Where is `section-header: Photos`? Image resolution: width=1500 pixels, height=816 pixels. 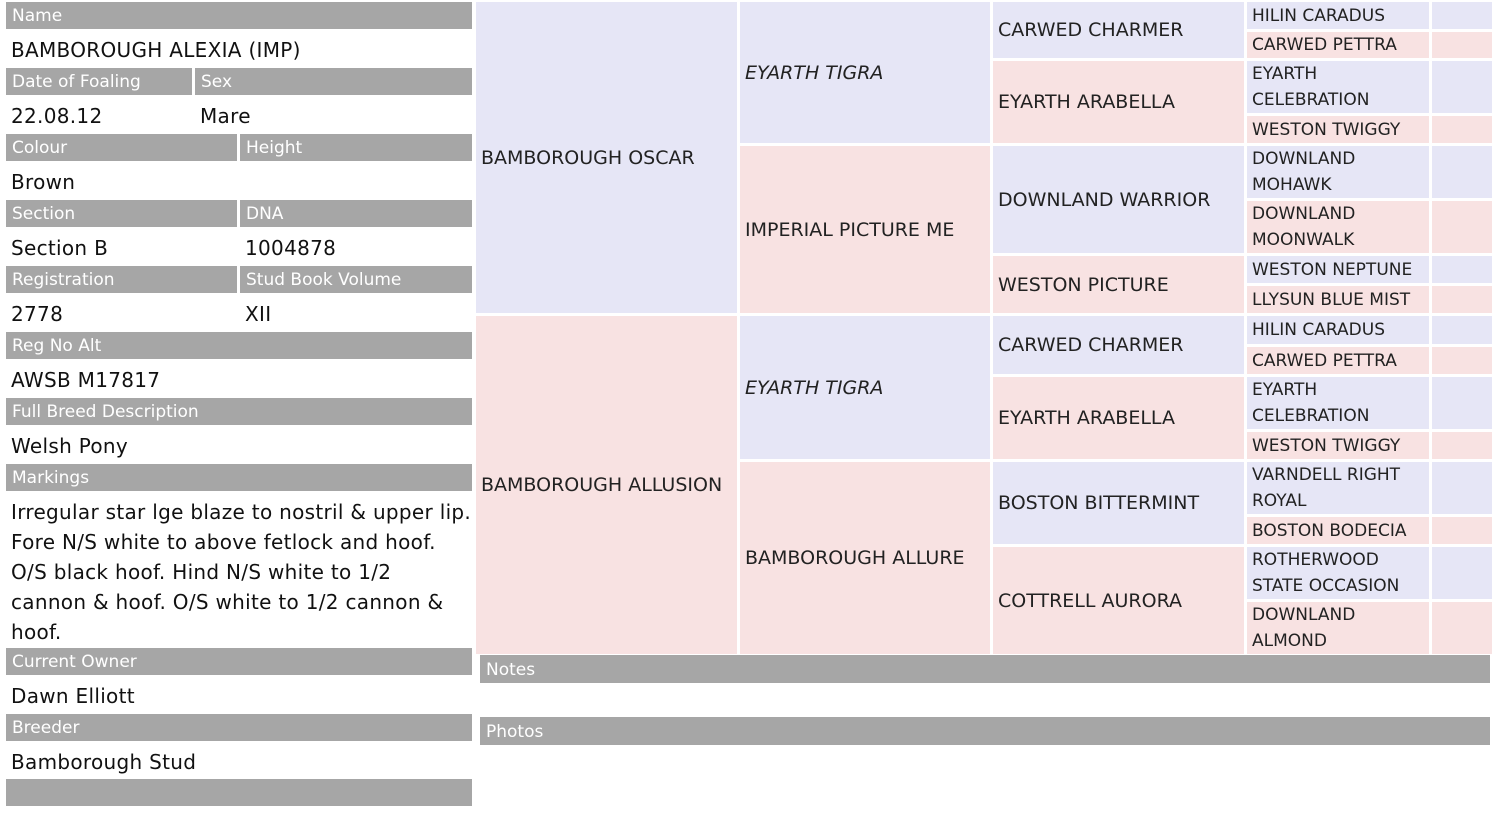 section-header: Photos is located at coordinates (985, 731).